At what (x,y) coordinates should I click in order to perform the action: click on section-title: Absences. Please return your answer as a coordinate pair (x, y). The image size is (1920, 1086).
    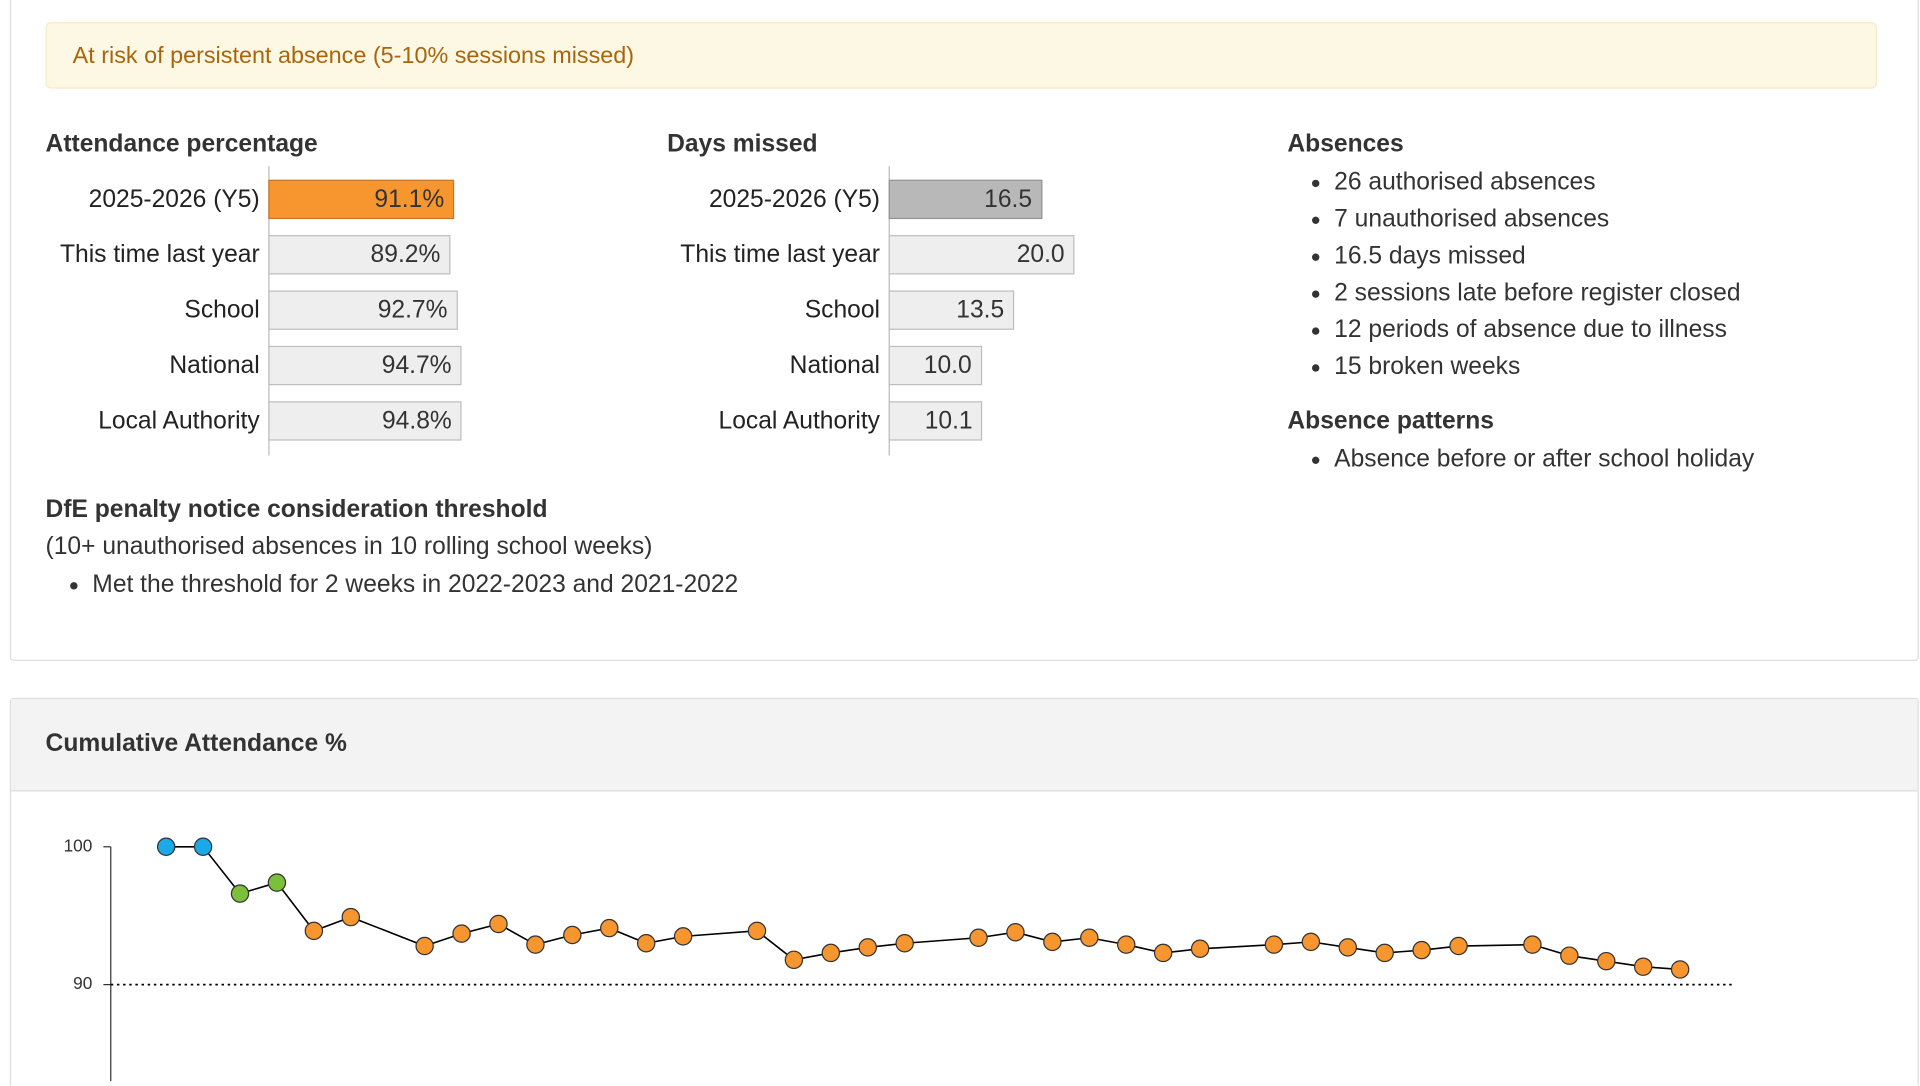
    Looking at the image, I should click on (1345, 144).